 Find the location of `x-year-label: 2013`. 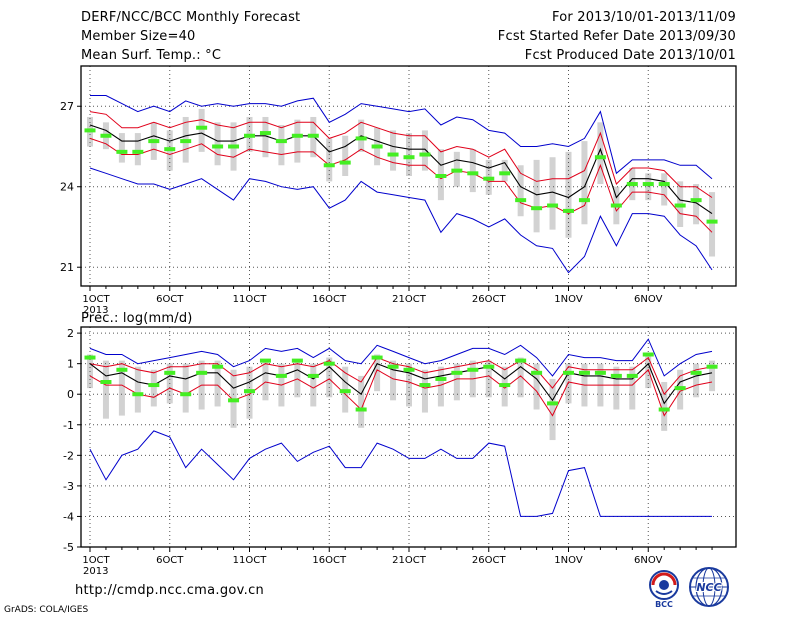

x-year-label: 2013 is located at coordinates (95, 571).